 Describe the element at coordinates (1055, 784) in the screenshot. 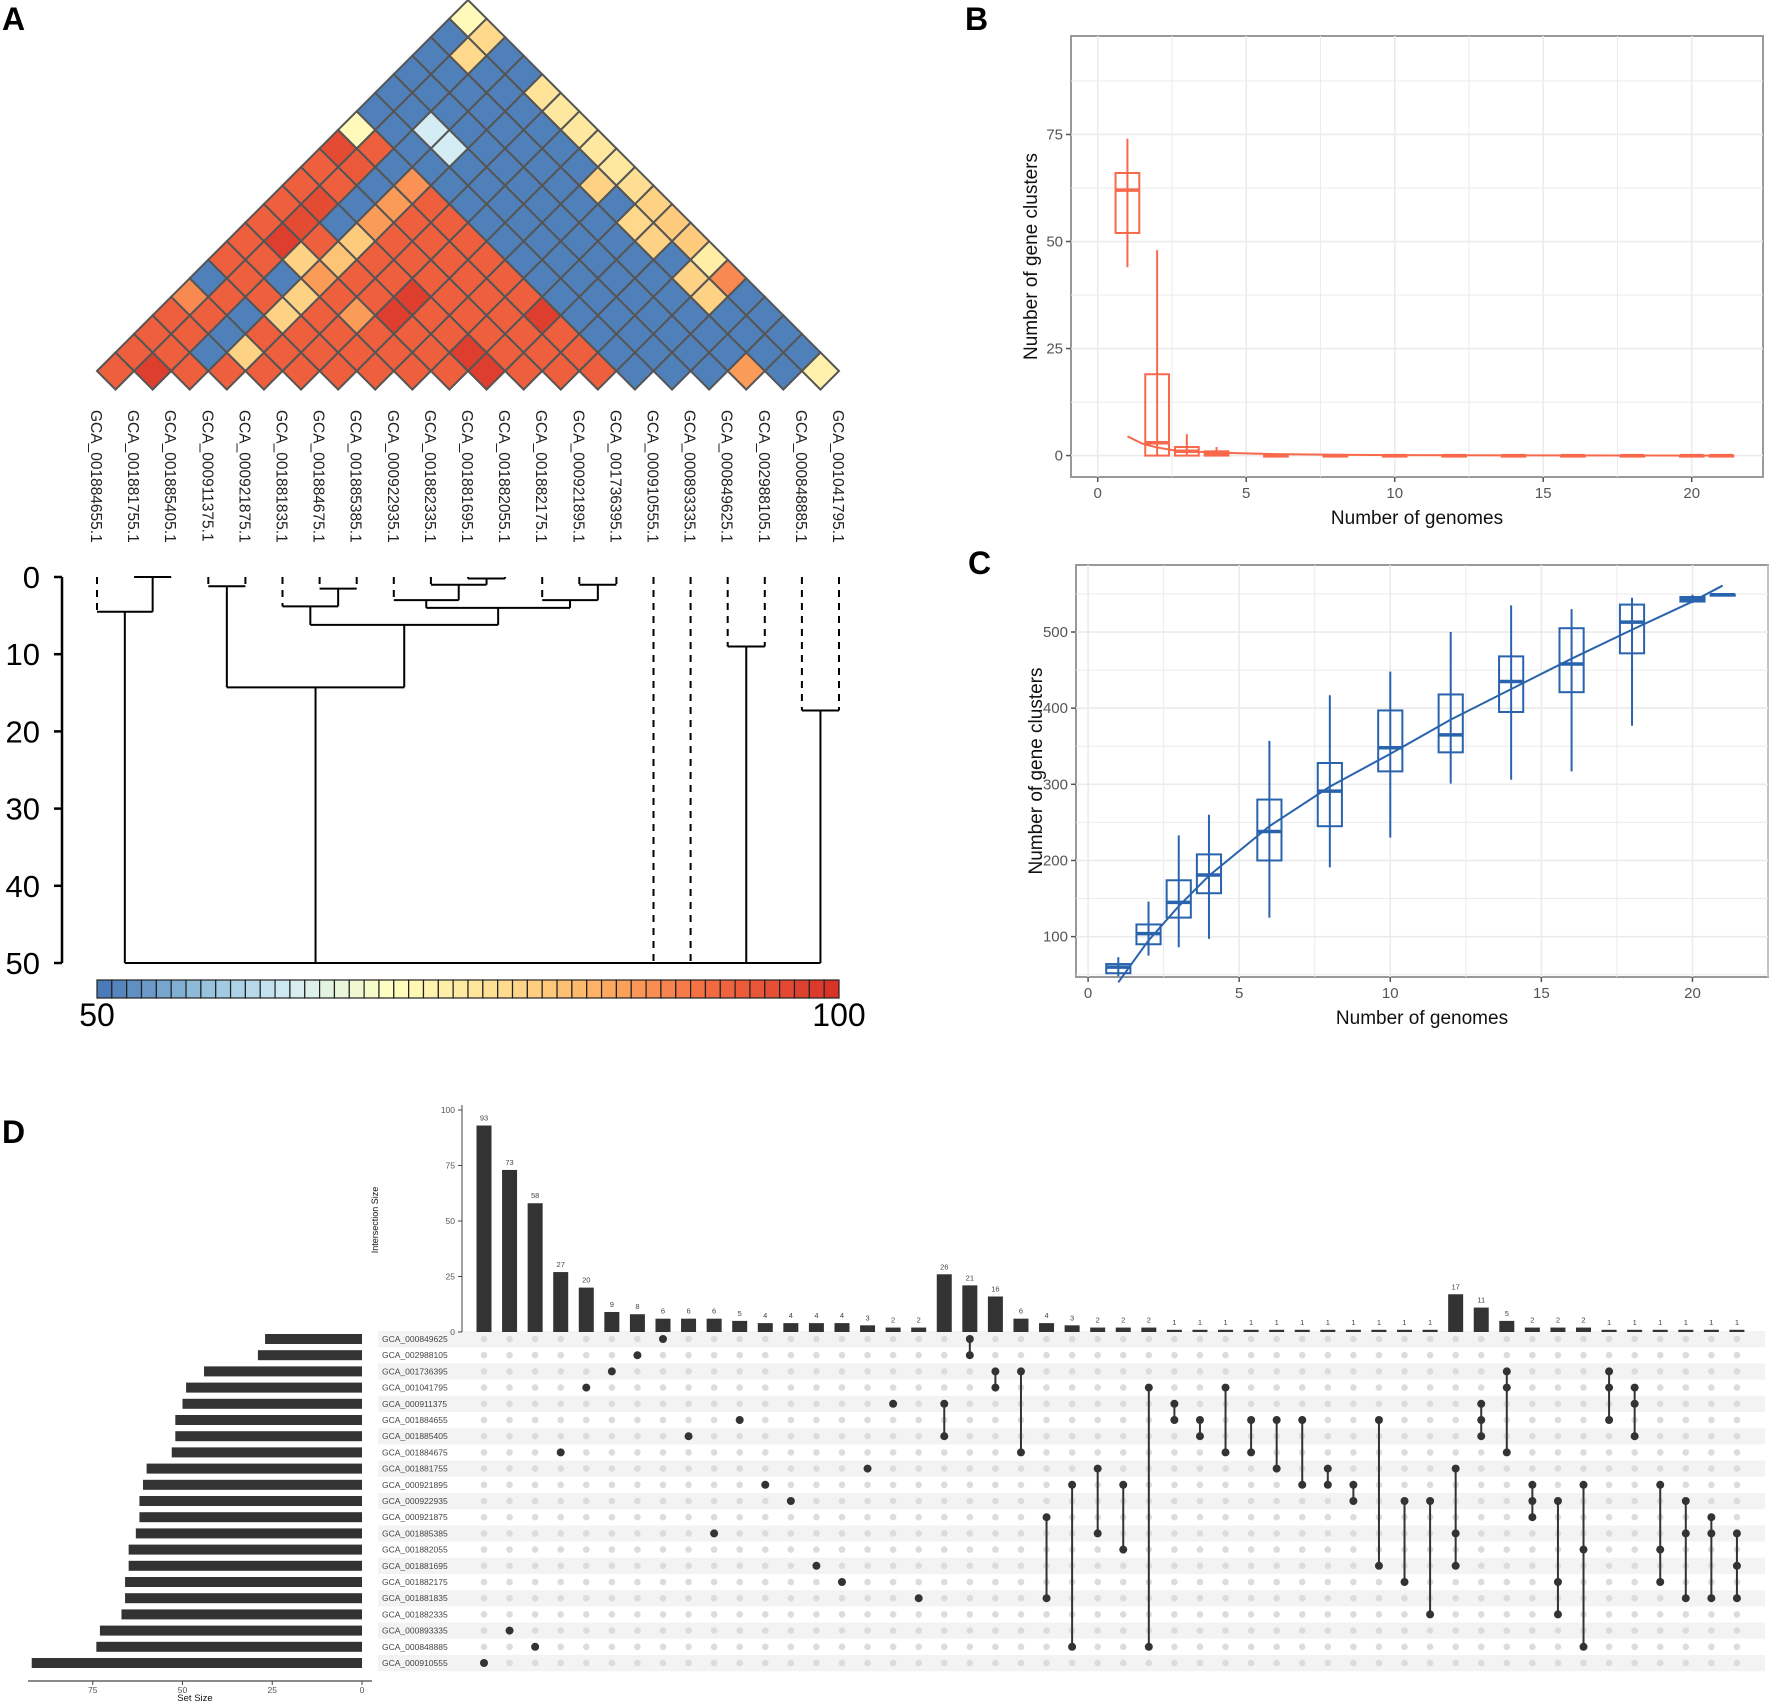

I see `y-tick-label: 300` at that location.